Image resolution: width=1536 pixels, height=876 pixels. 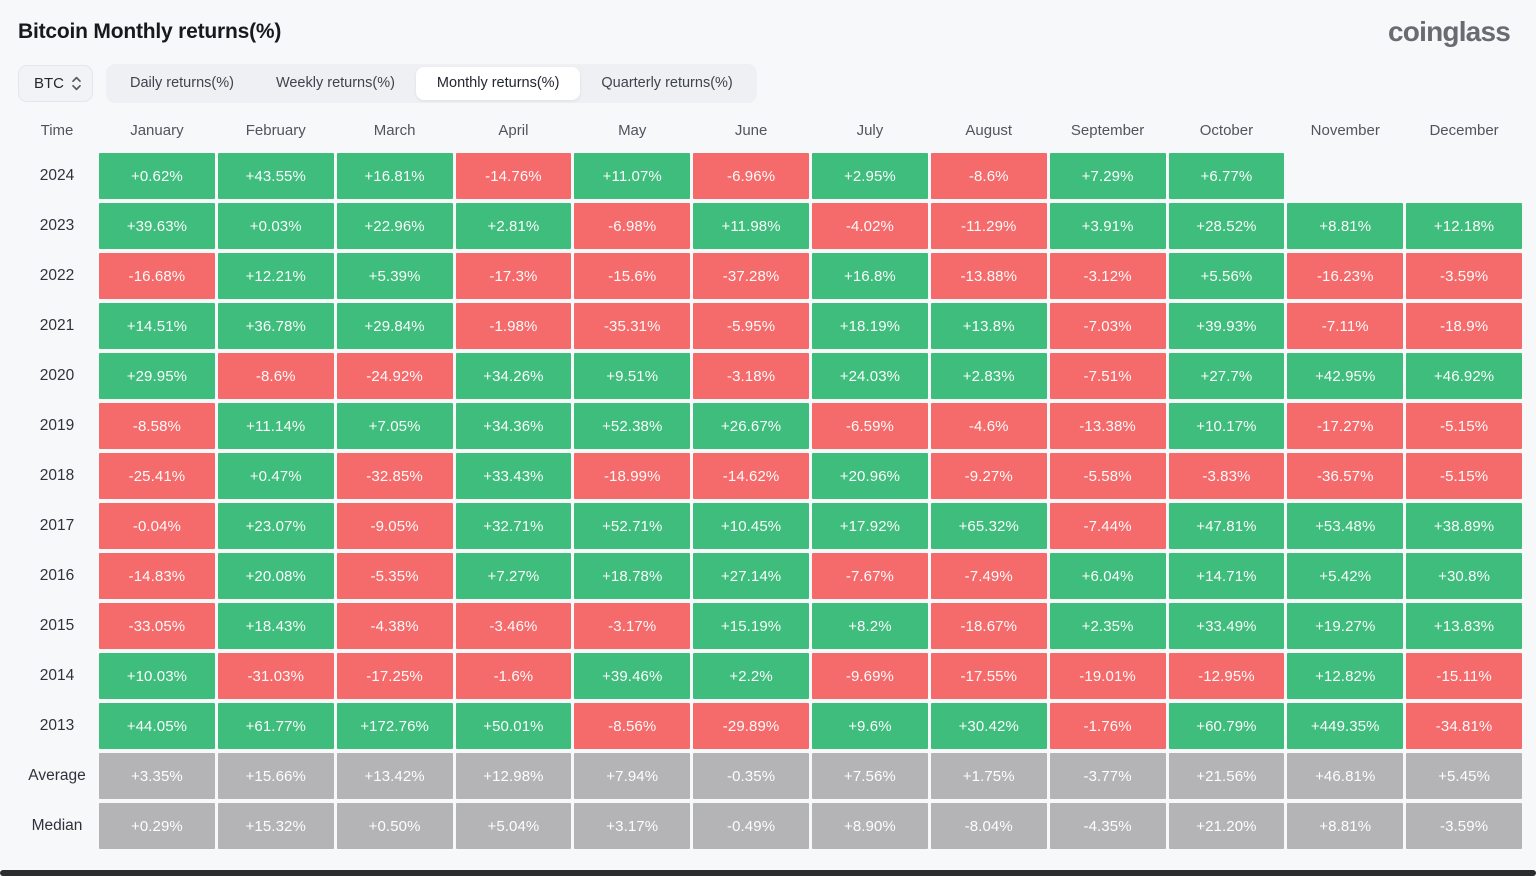 What do you see at coordinates (498, 83) in the screenshot?
I see `tab-monthly-returns: Monthly returns(%)` at bounding box center [498, 83].